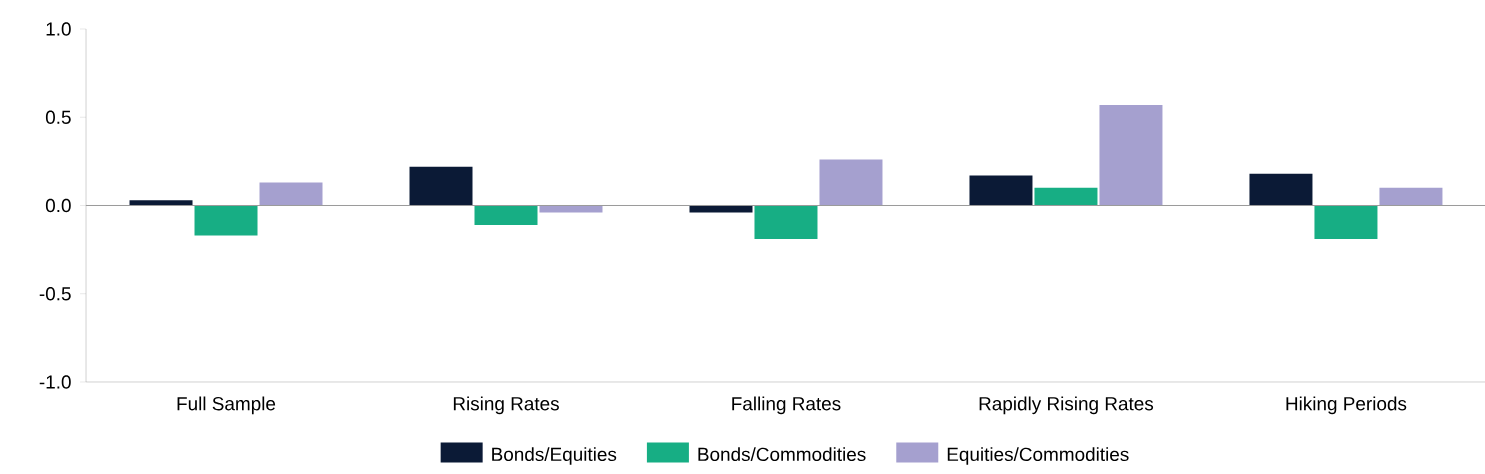  What do you see at coordinates (58, 205) in the screenshot?
I see `y-tick-label: 0.0` at bounding box center [58, 205].